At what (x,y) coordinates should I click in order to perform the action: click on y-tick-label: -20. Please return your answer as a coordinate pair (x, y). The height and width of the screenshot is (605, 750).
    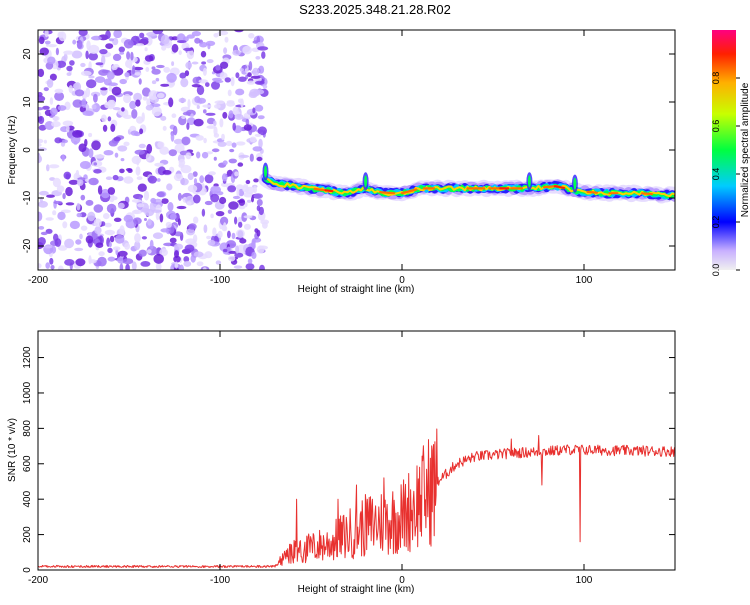
    Looking at the image, I should click on (27, 245).